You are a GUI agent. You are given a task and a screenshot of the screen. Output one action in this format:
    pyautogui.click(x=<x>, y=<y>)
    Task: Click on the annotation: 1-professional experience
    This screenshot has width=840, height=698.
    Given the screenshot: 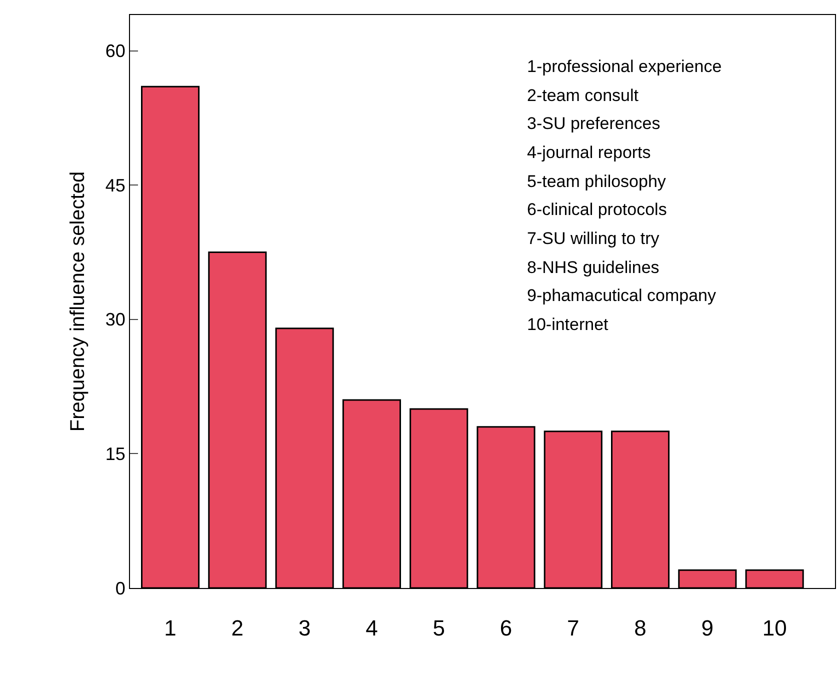 What is the action you would take?
    pyautogui.click(x=624, y=66)
    